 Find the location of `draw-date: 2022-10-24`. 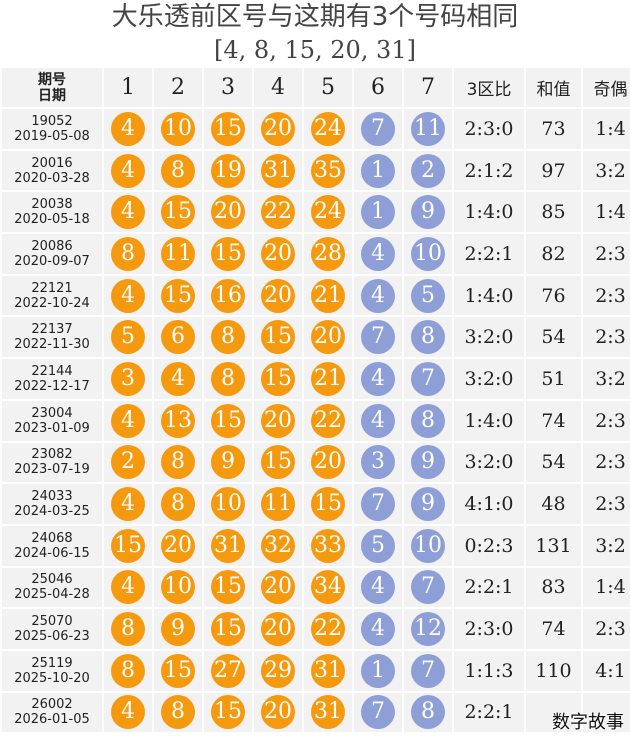

draw-date: 2022-10-24 is located at coordinates (52, 303).